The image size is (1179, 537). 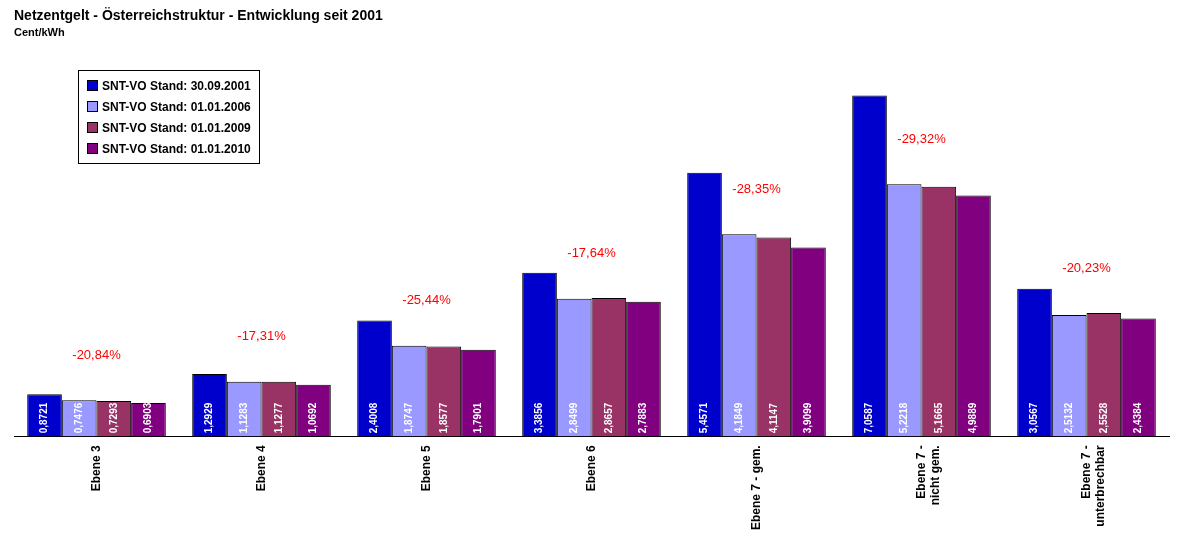 I want to click on data-label: 2,7883, so click(x=643, y=418).